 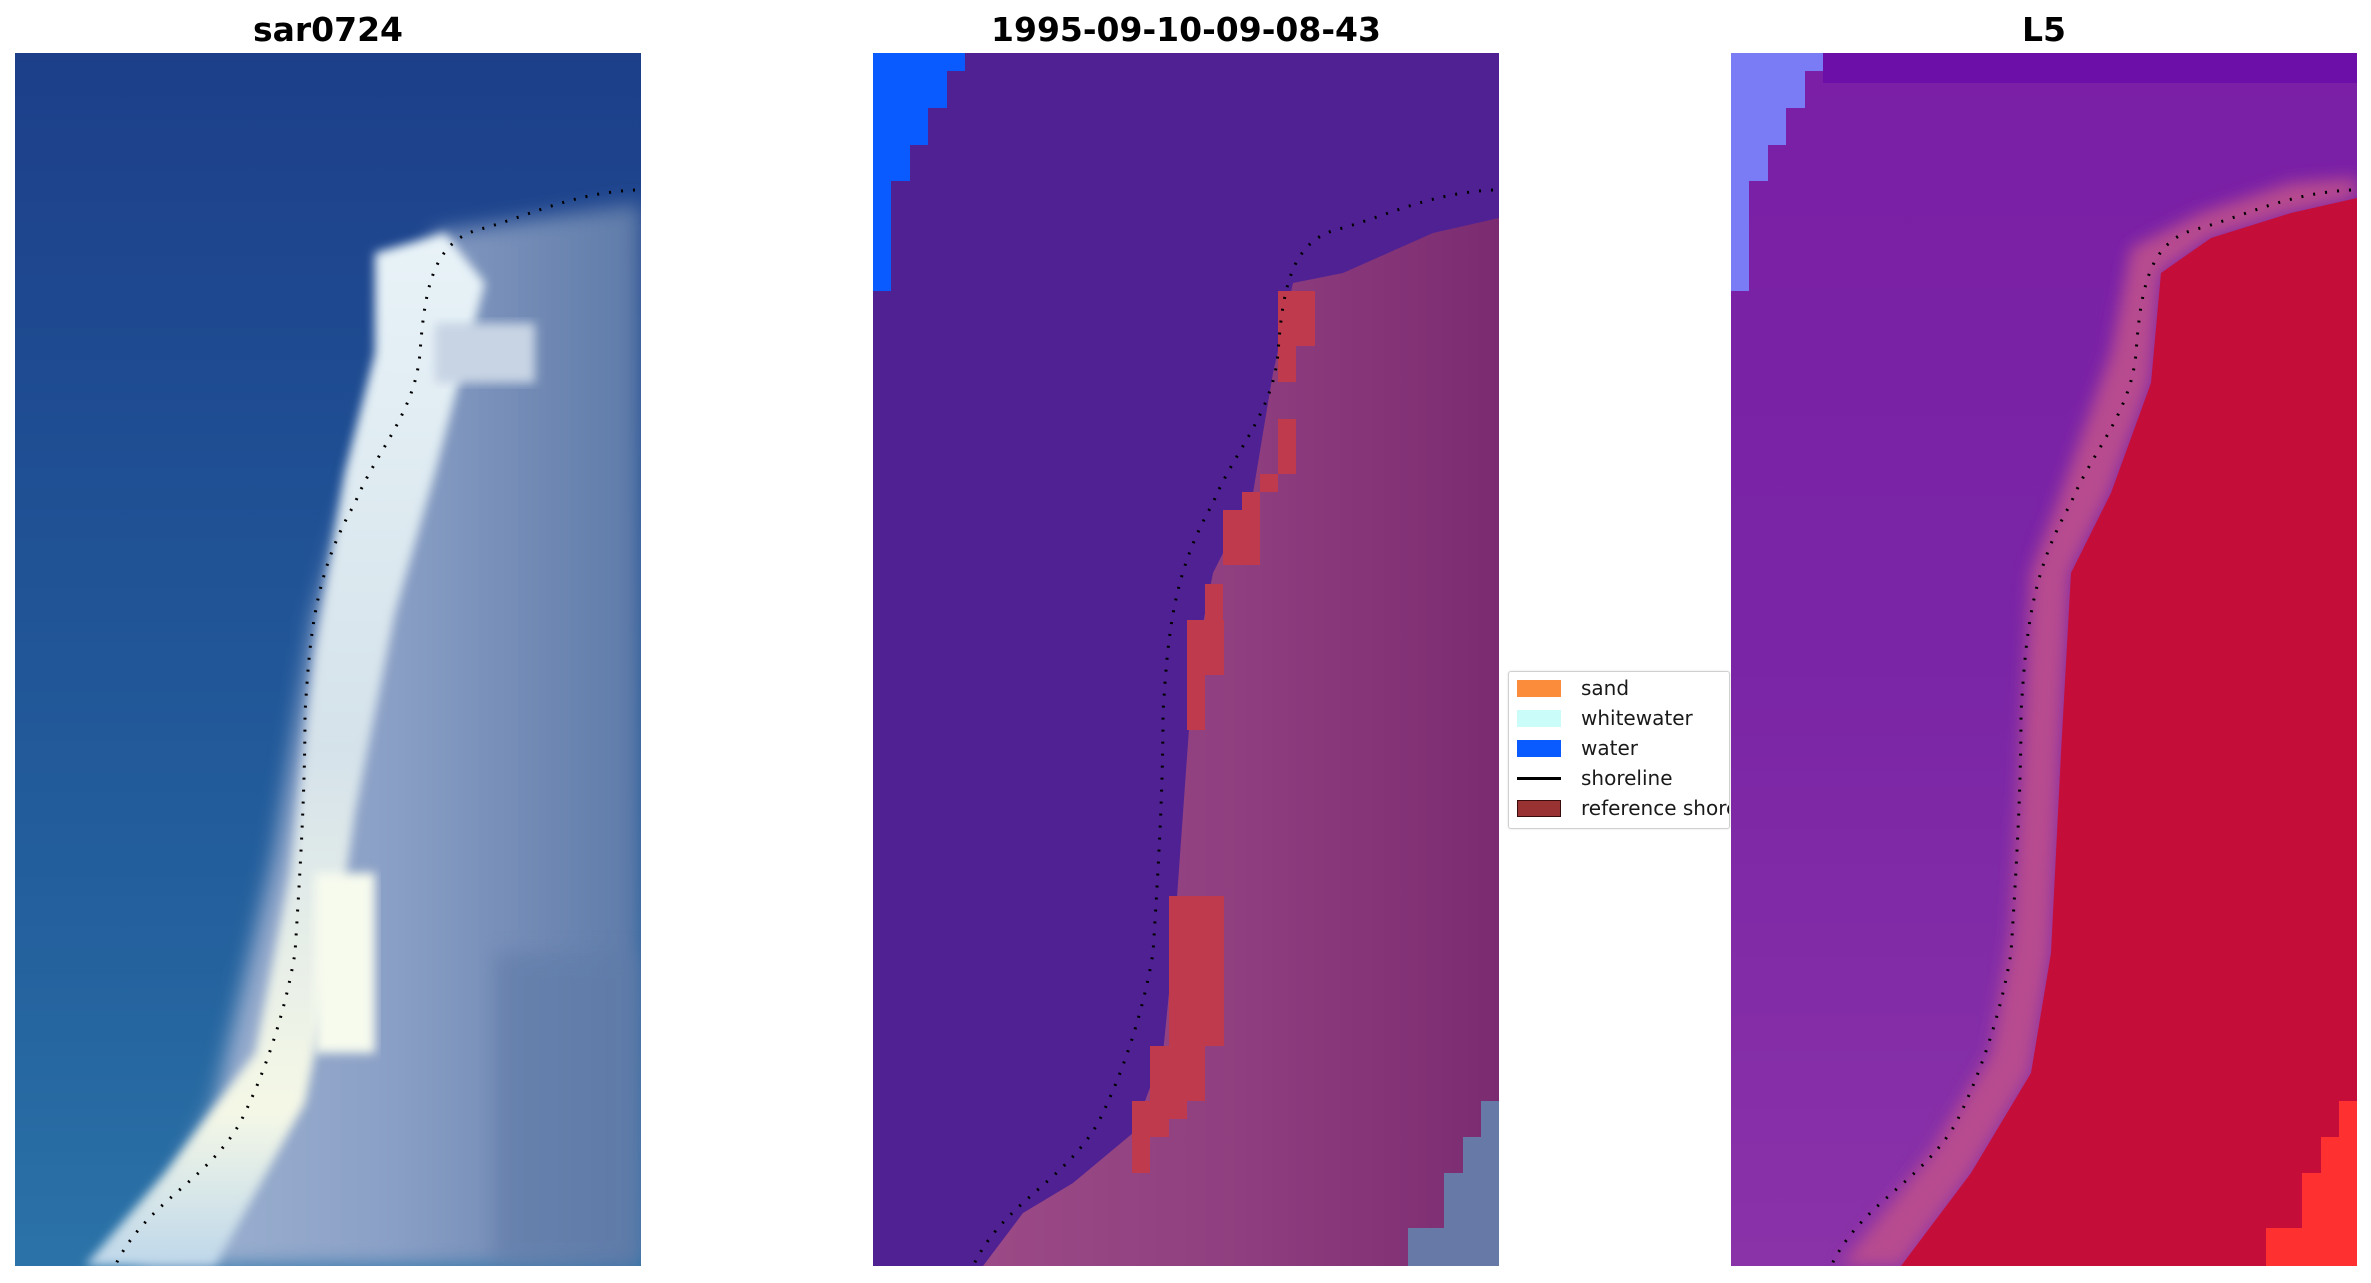 What do you see at coordinates (1539, 718) in the screenshot?
I see `legend-swatch-whitewater` at bounding box center [1539, 718].